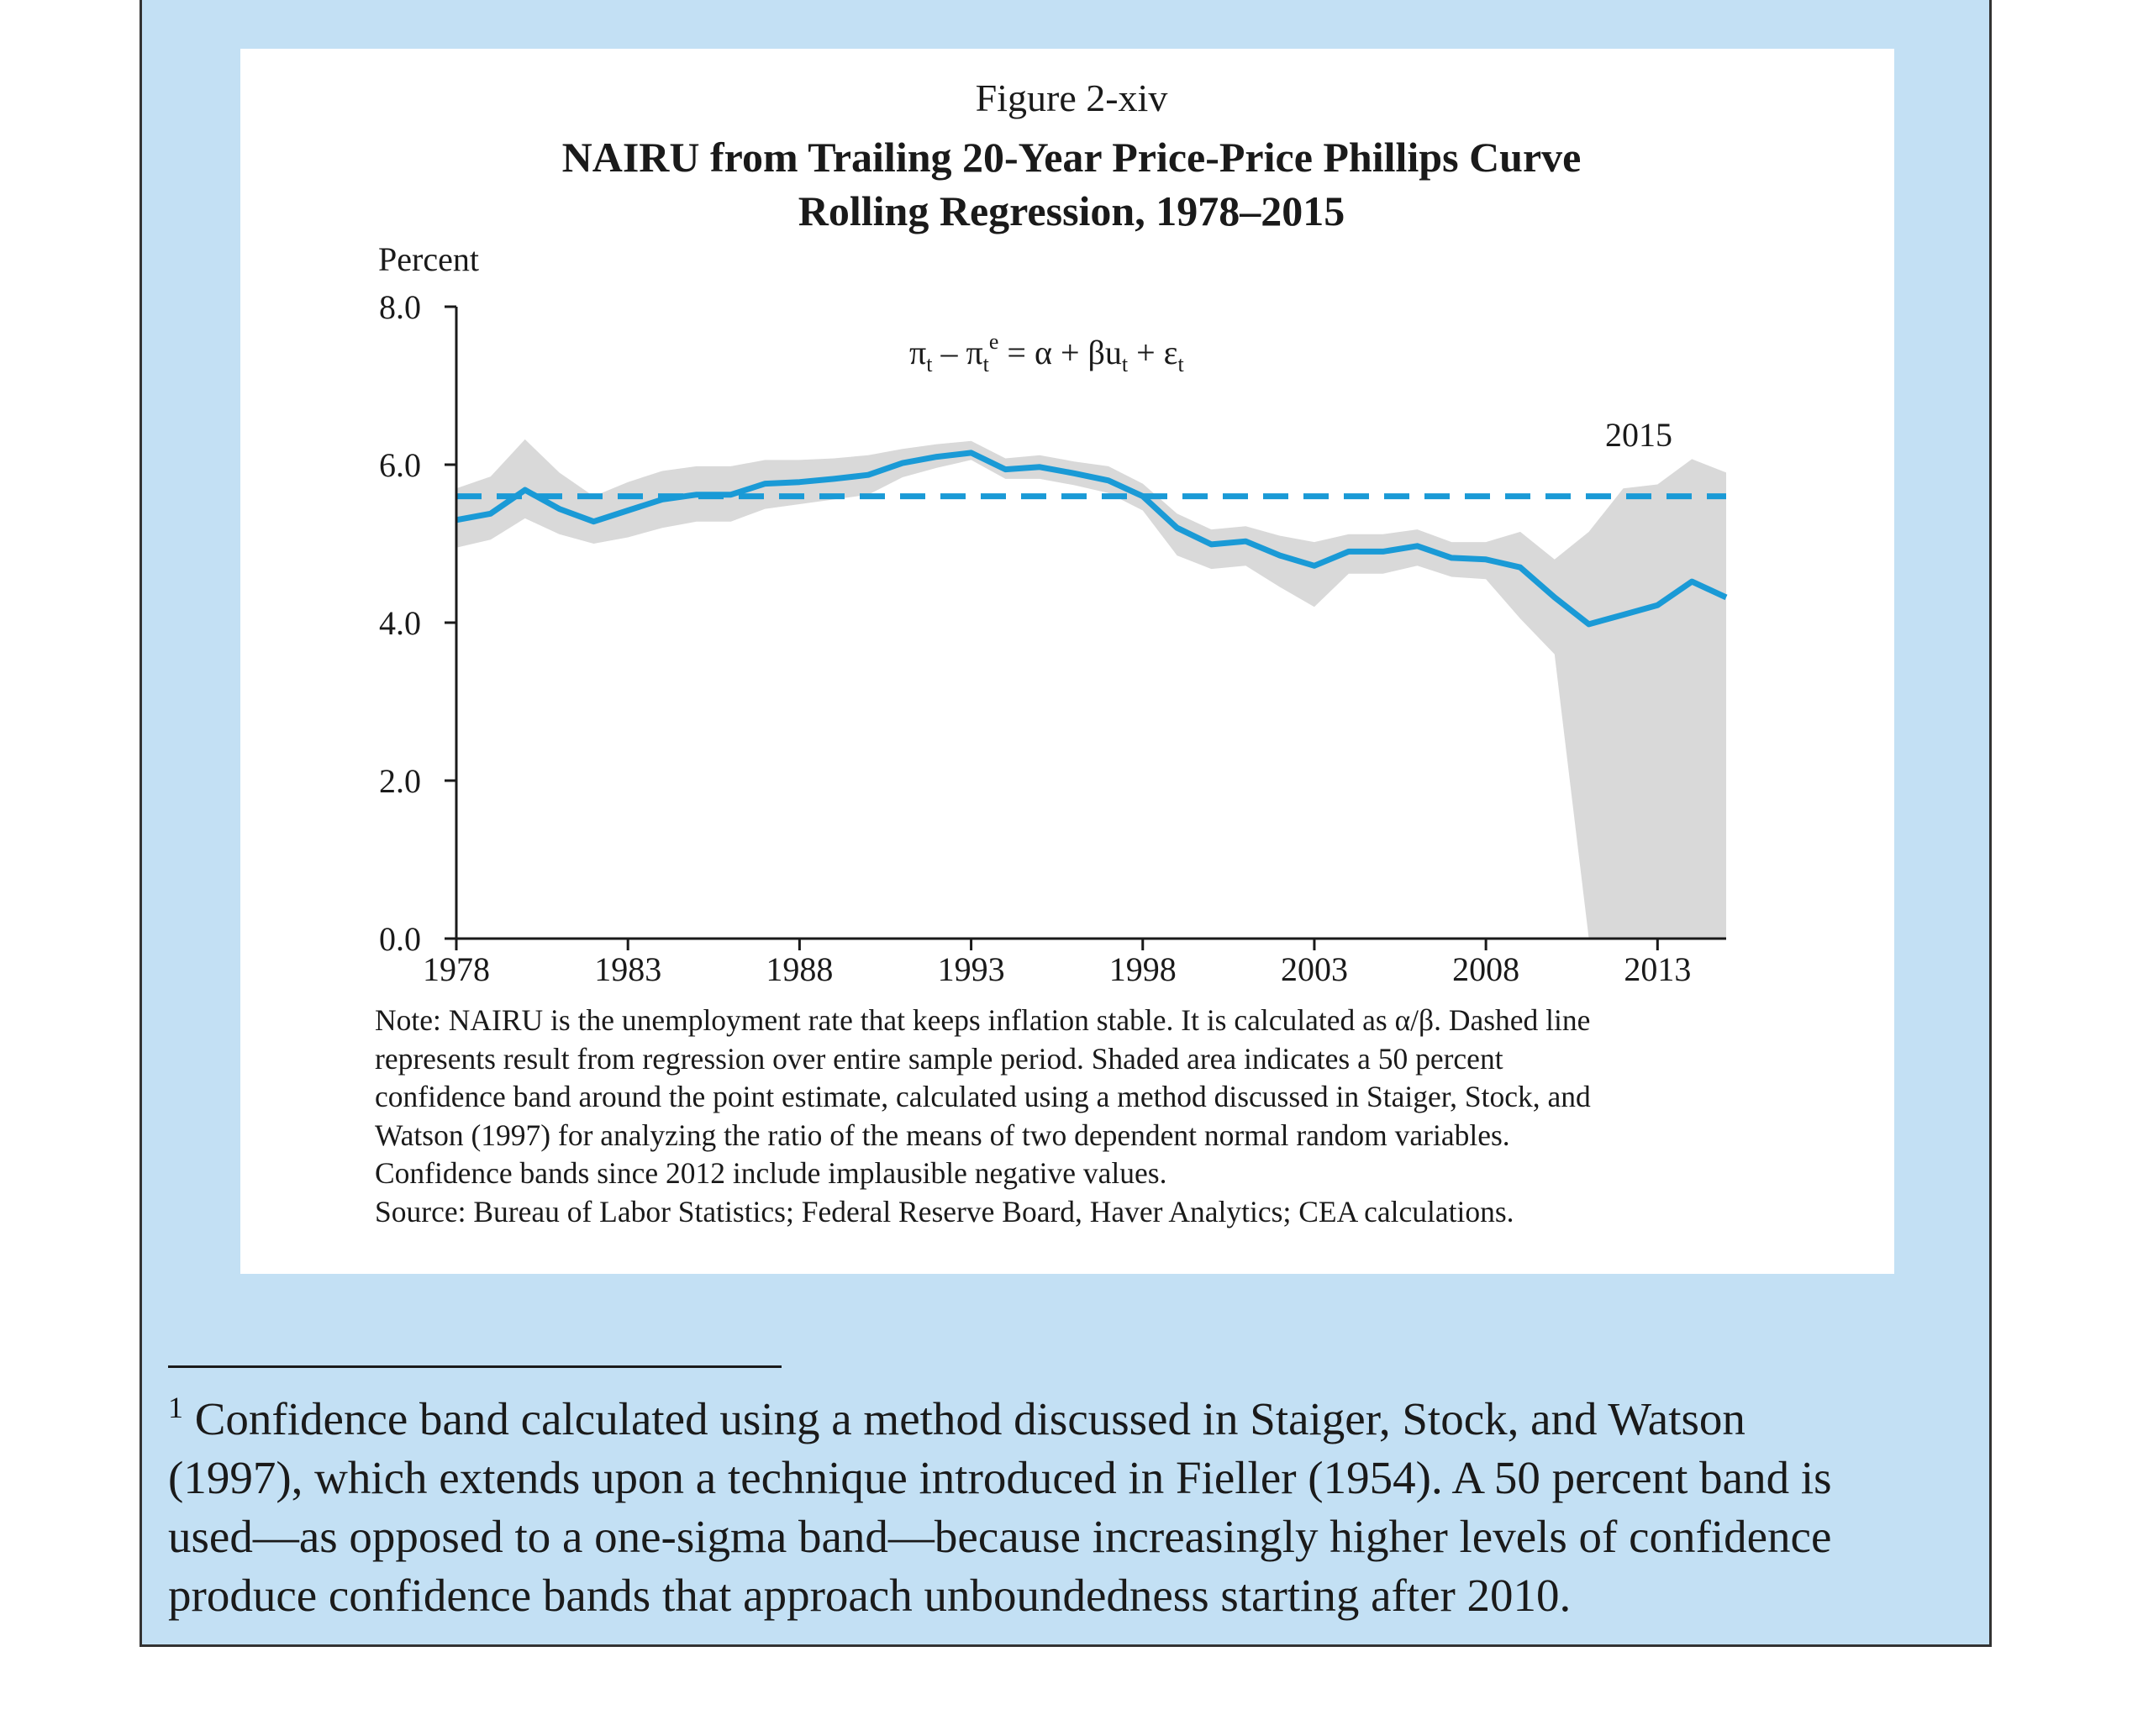  I want to click on equation: πt – πte = α + βut + εt, so click(1046, 352).